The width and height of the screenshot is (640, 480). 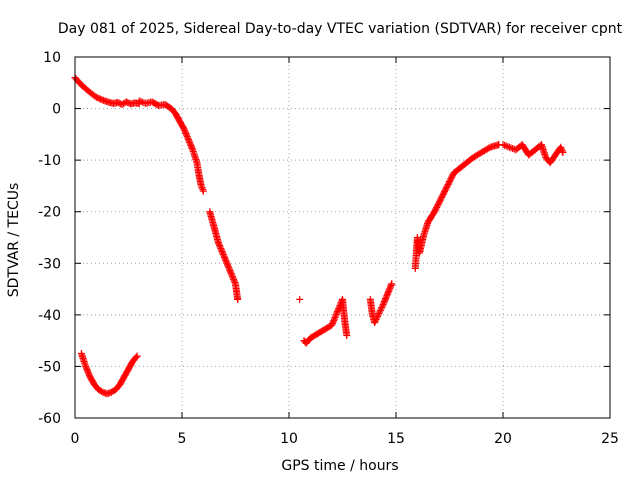 What do you see at coordinates (49, 316) in the screenshot?
I see `y-tick-label: -40` at bounding box center [49, 316].